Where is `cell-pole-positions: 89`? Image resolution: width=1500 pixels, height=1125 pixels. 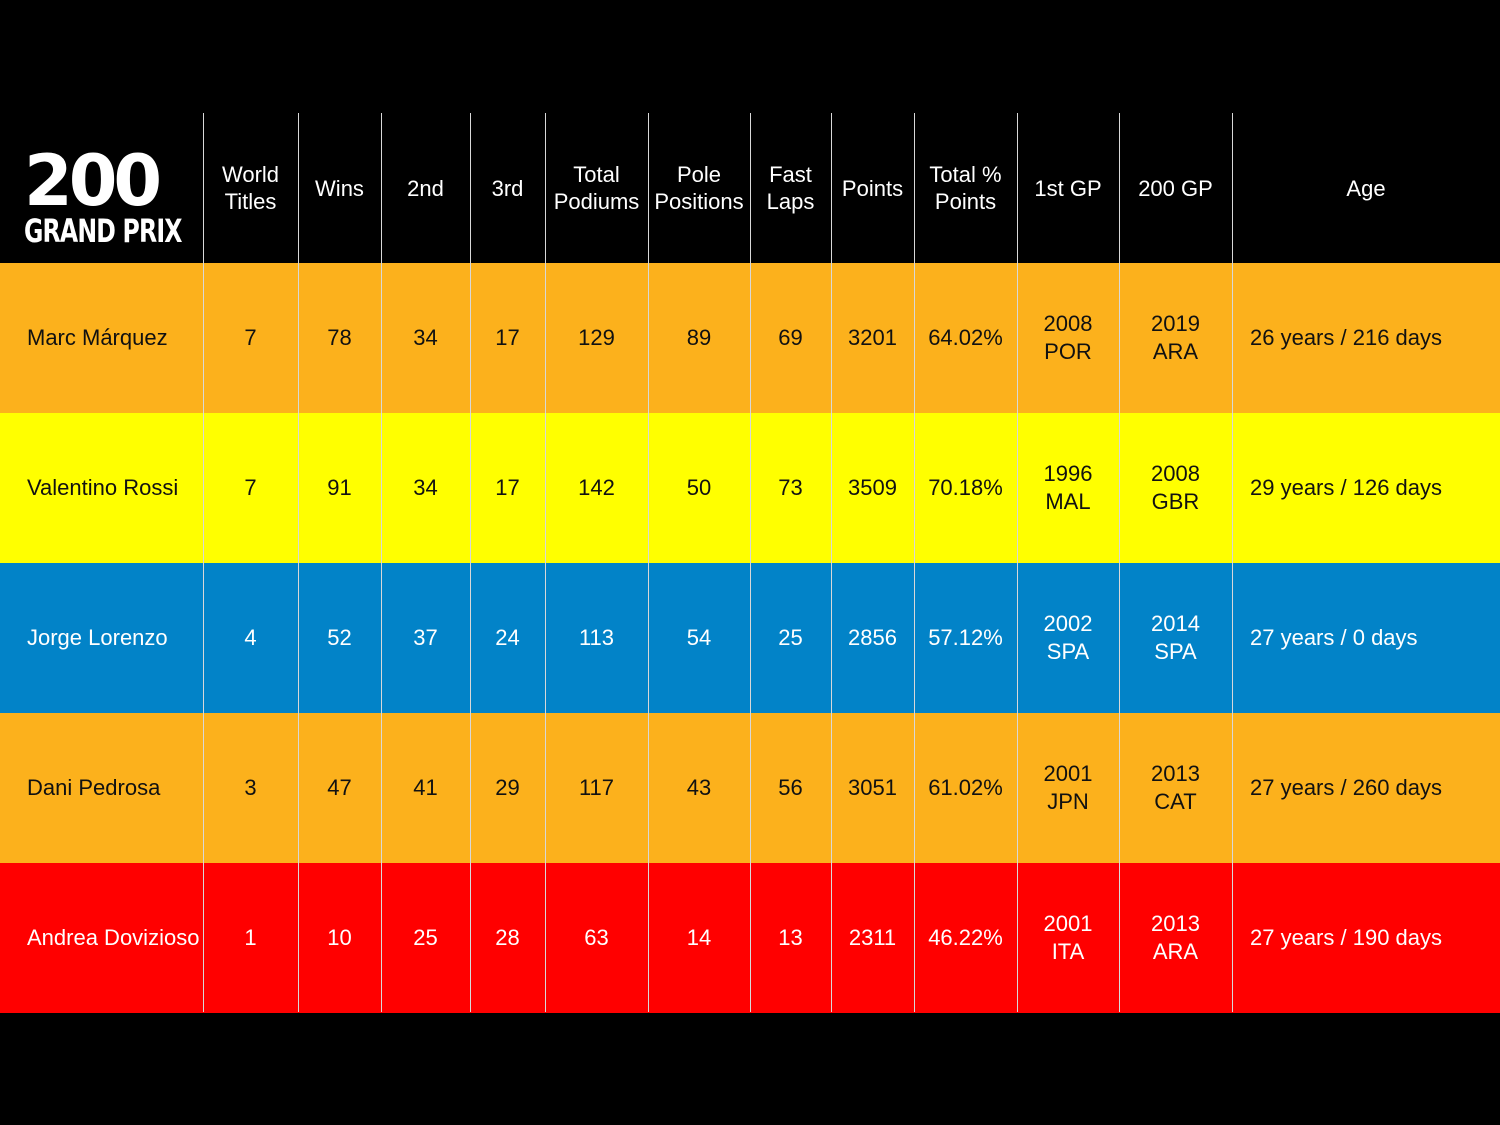 cell-pole-positions: 89 is located at coordinates (699, 337).